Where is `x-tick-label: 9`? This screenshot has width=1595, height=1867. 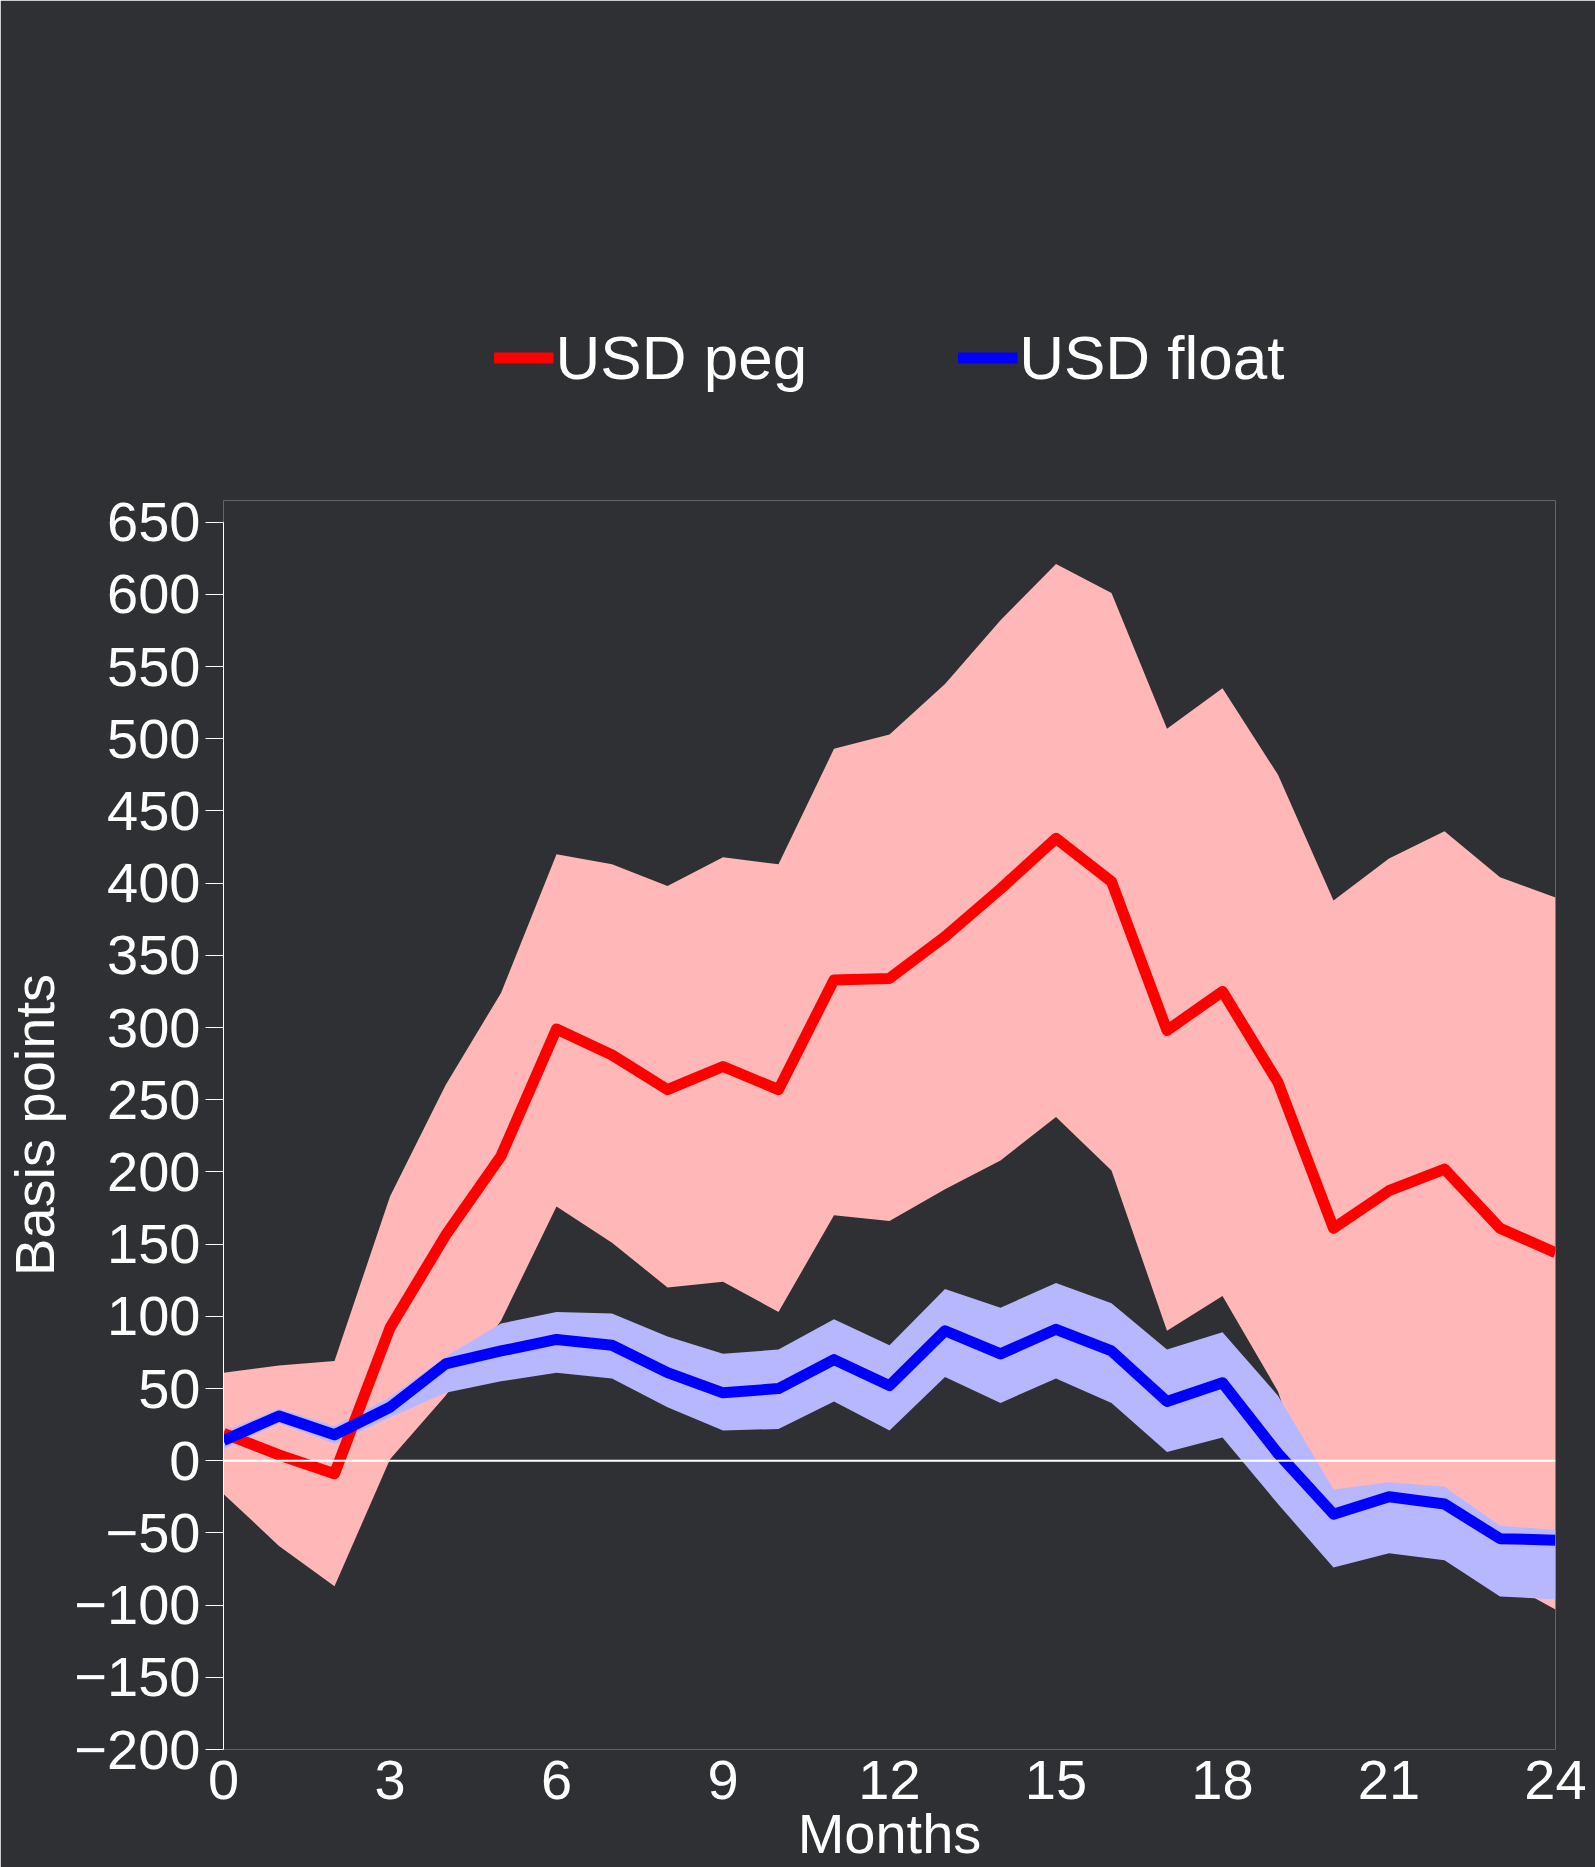 x-tick-label: 9 is located at coordinates (723, 1779).